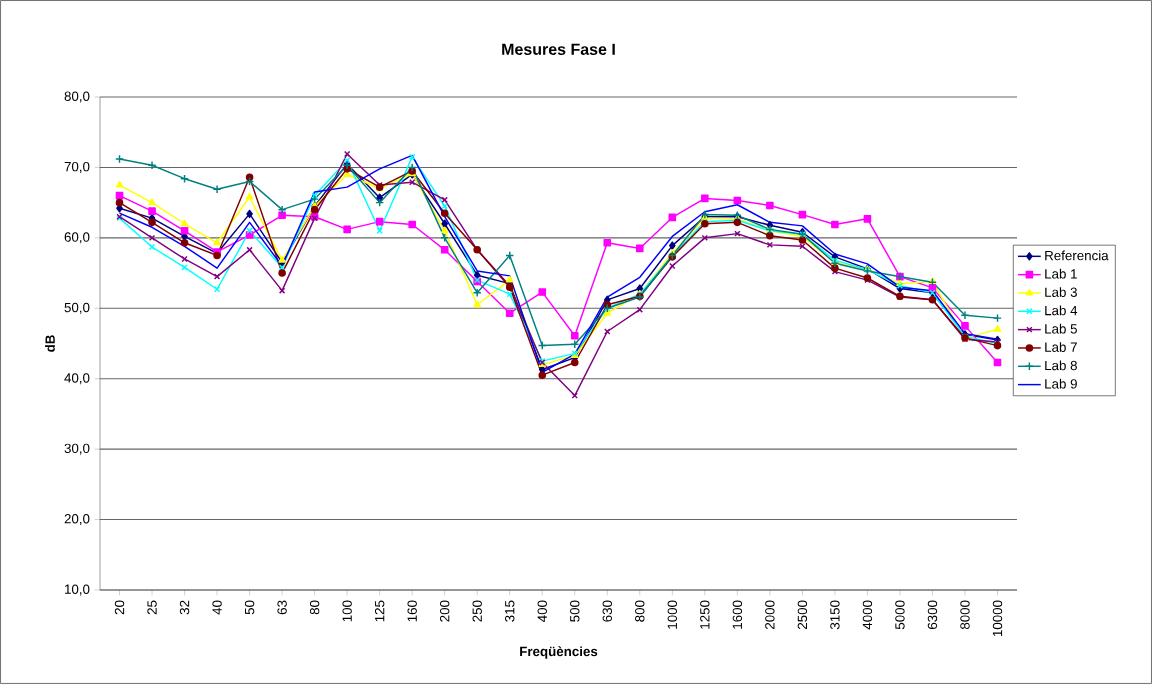  Describe the element at coordinates (705, 614) in the screenshot. I see `x-tick-label: 1250` at that location.